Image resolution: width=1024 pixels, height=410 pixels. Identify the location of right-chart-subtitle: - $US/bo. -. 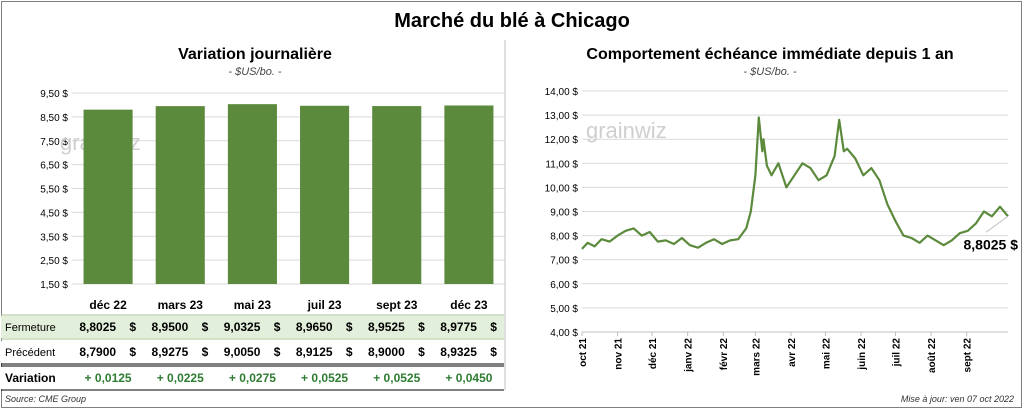
(770, 72).